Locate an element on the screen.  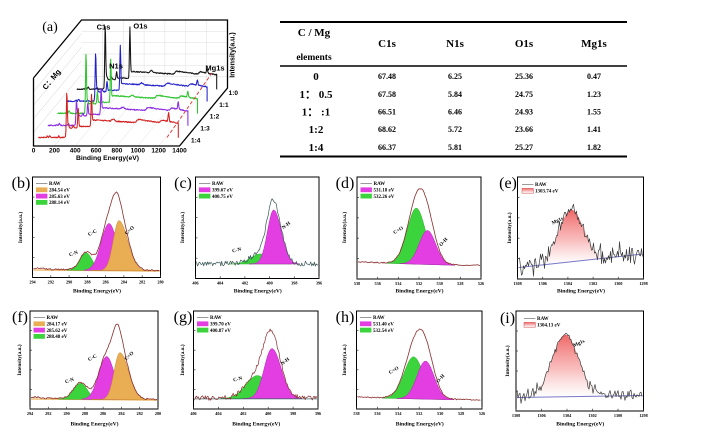
svg-text: 526 is located at coordinates (481, 283).